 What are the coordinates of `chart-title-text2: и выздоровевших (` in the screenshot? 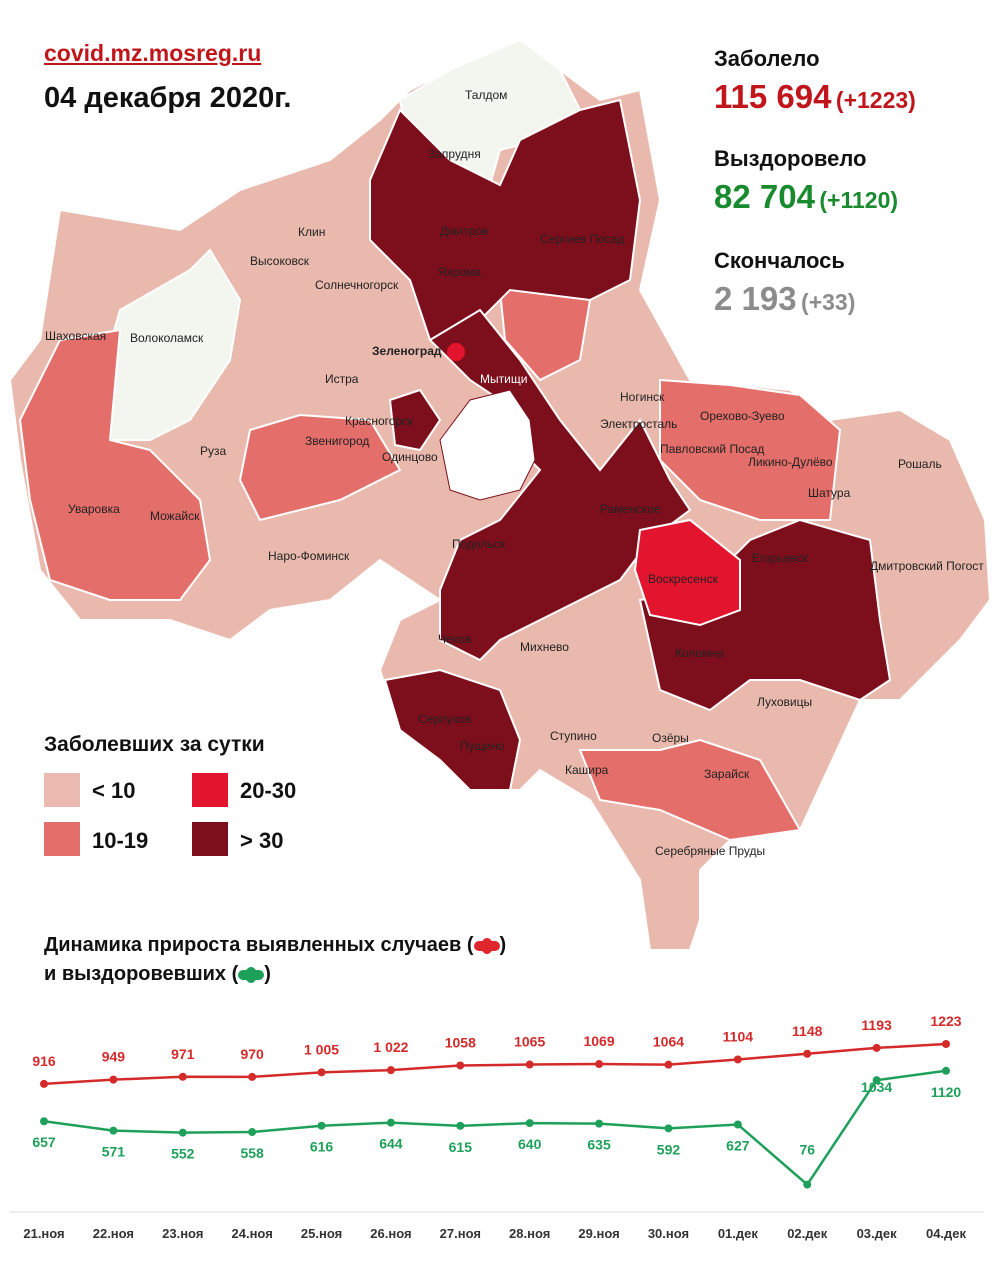 It's located at (141, 974).